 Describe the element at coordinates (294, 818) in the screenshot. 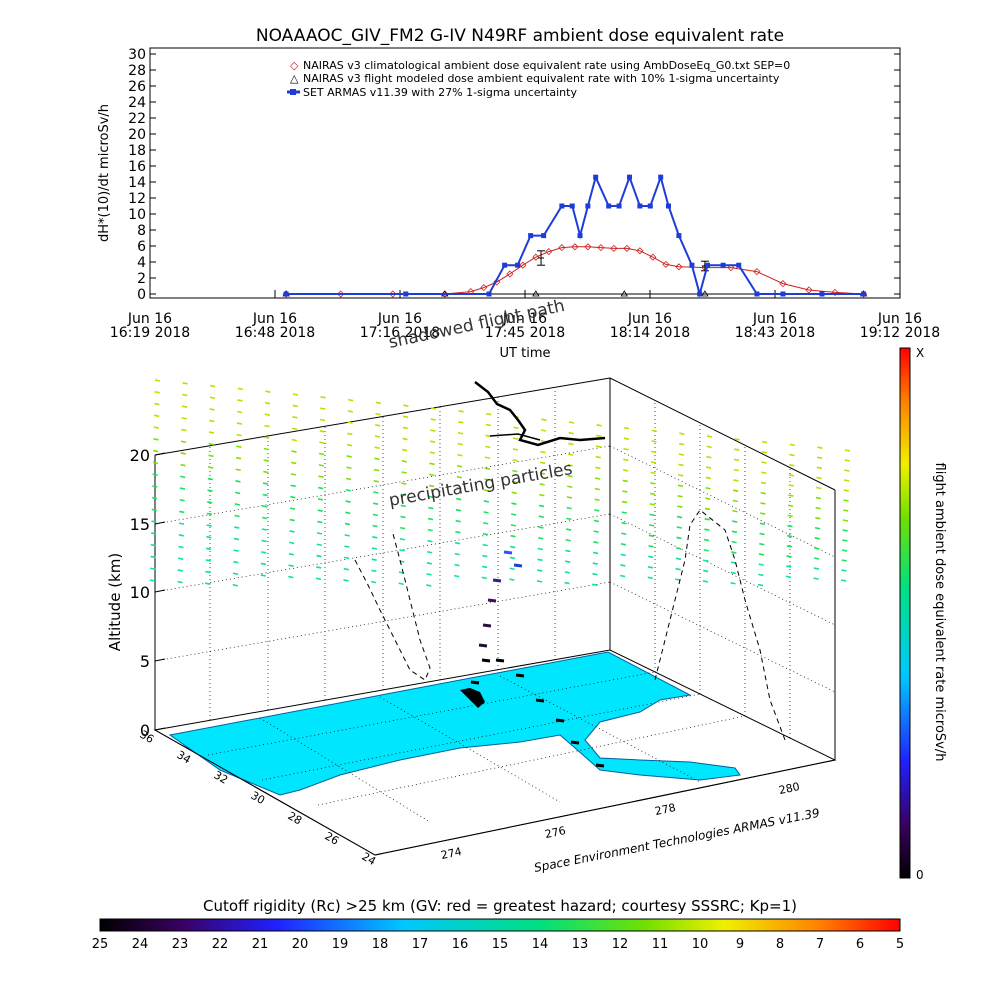

I see `lat-tick-label: 28` at that location.